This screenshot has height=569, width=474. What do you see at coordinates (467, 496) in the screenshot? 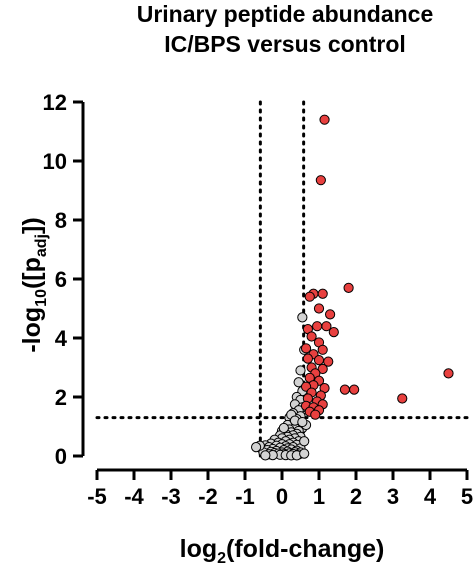
I see `x-tick-label: 5` at bounding box center [467, 496].